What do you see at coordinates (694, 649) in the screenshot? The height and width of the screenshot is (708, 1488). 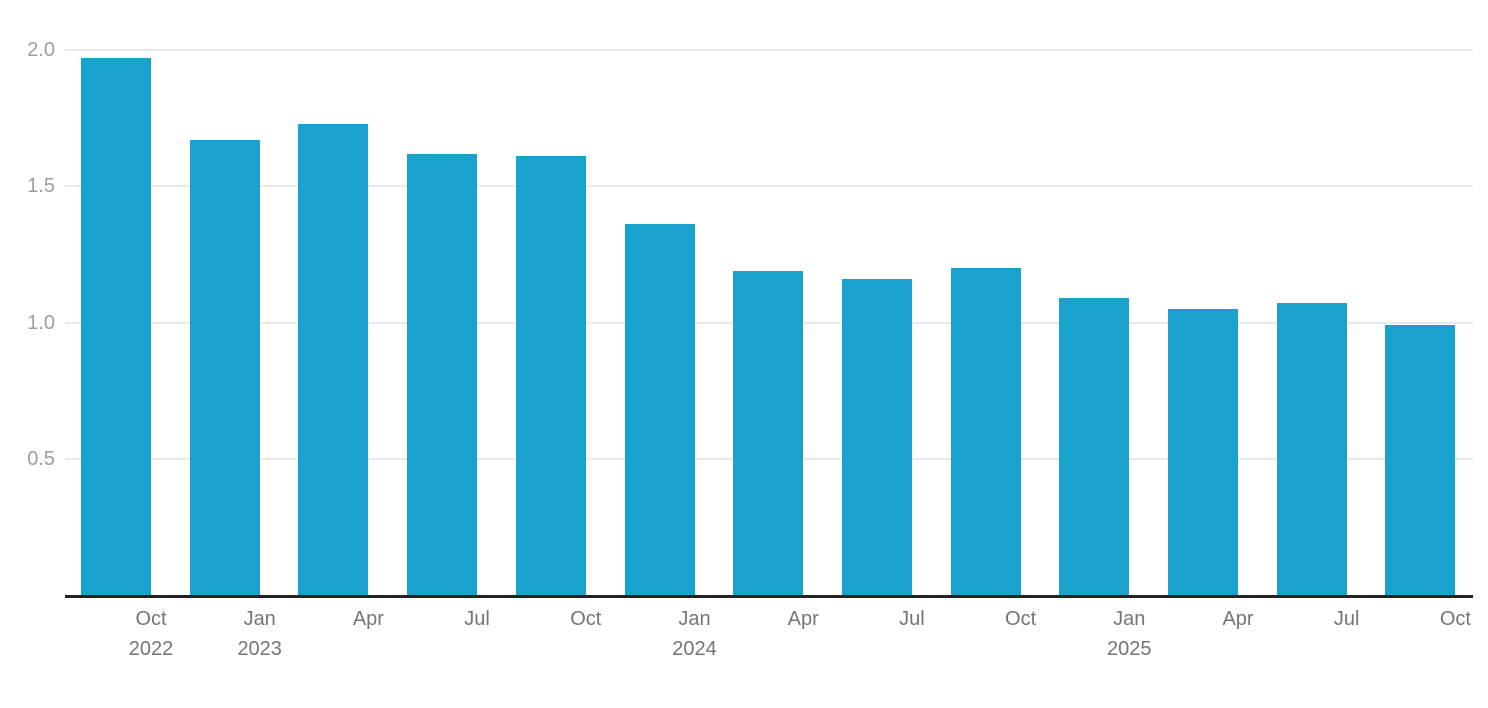 I see `x-tick-year: 2024` at bounding box center [694, 649].